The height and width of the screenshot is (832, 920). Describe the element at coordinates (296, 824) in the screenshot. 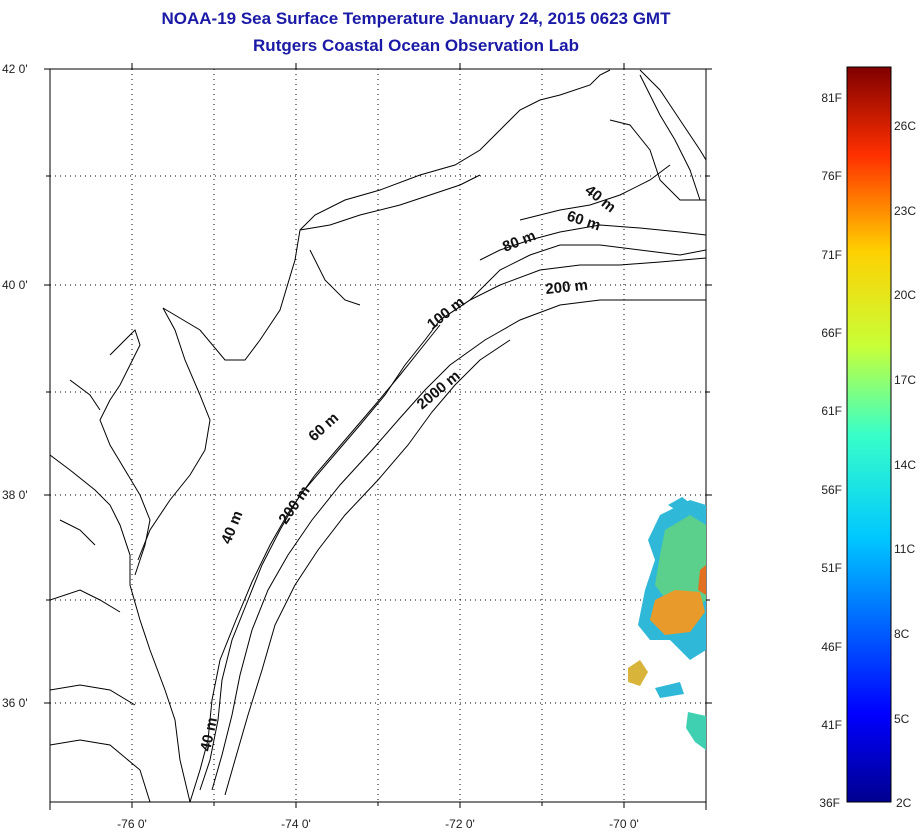

I see `lon-label: -74 0'` at that location.